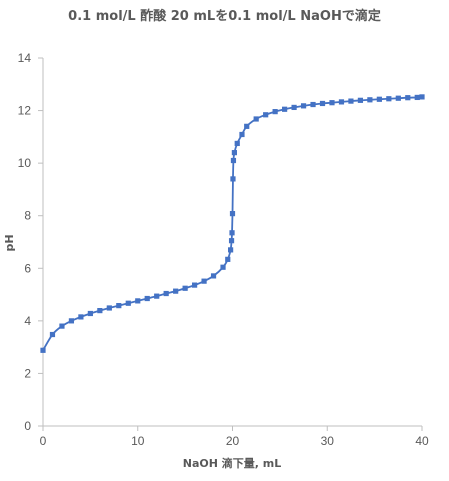 This screenshot has height=481, width=449. What do you see at coordinates (27, 216) in the screenshot?
I see `y-tick-label: 8` at bounding box center [27, 216].